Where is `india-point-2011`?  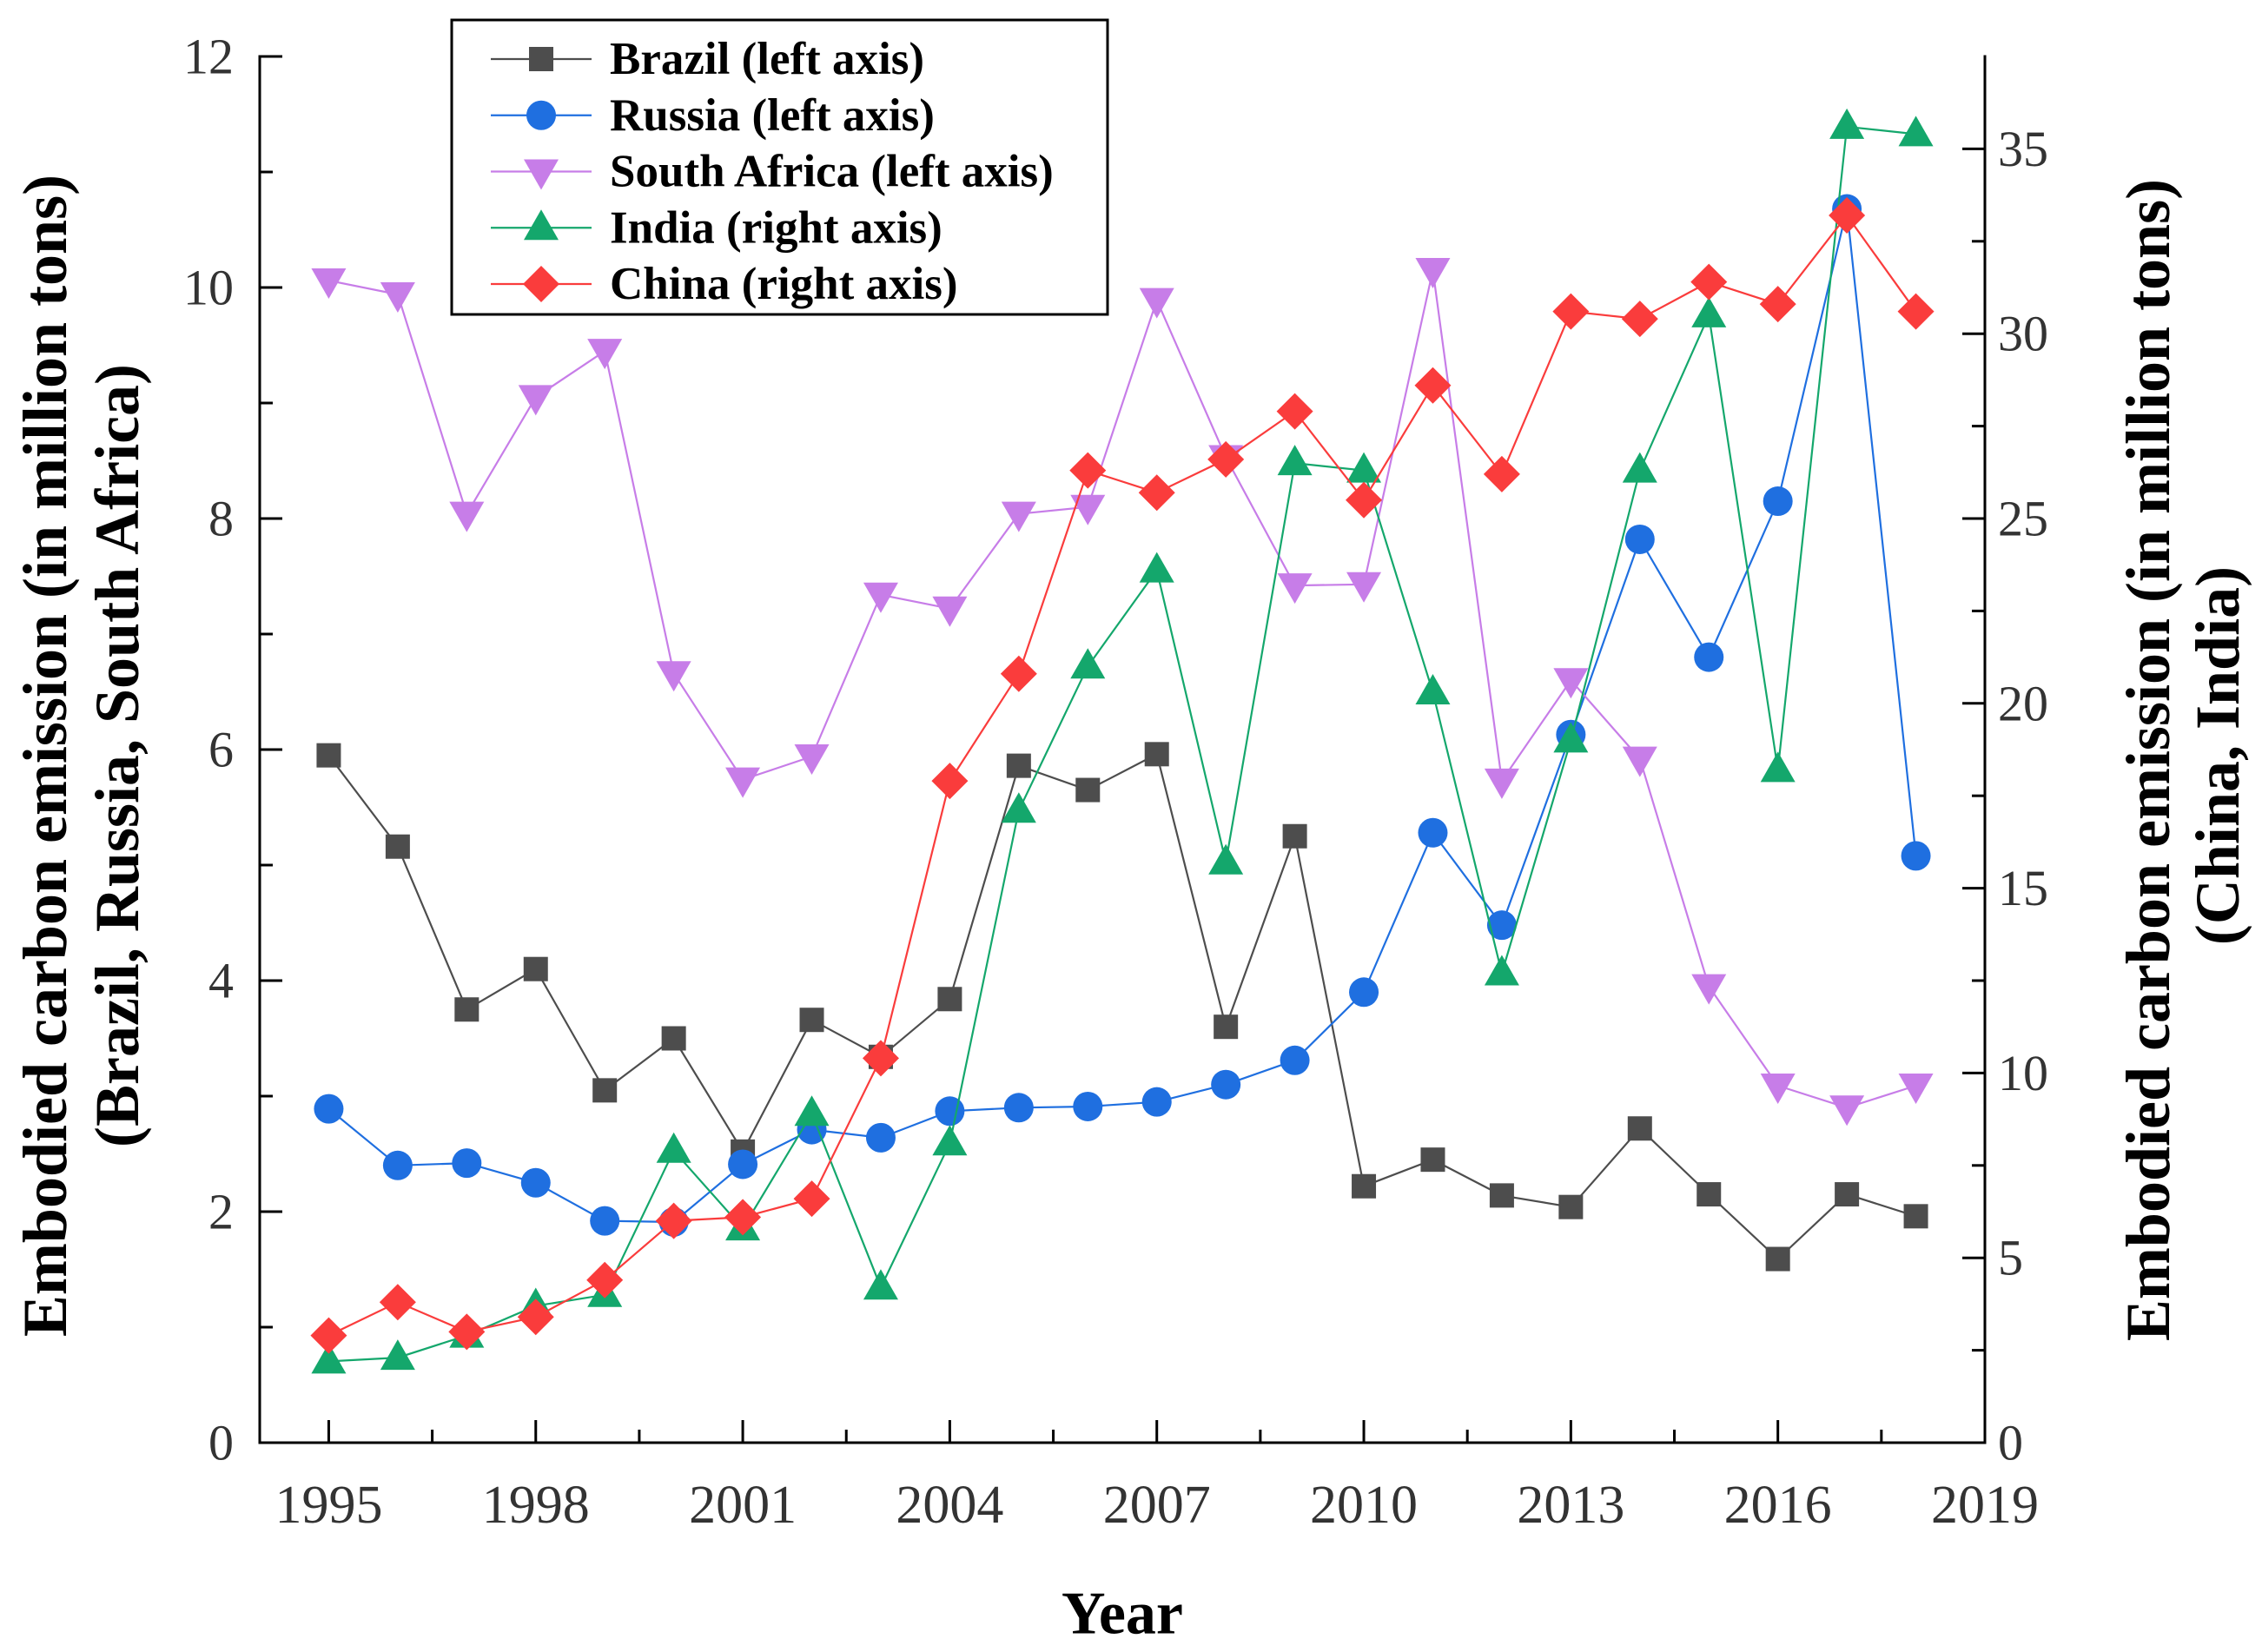
india-point-2011 is located at coordinates (1433, 689).